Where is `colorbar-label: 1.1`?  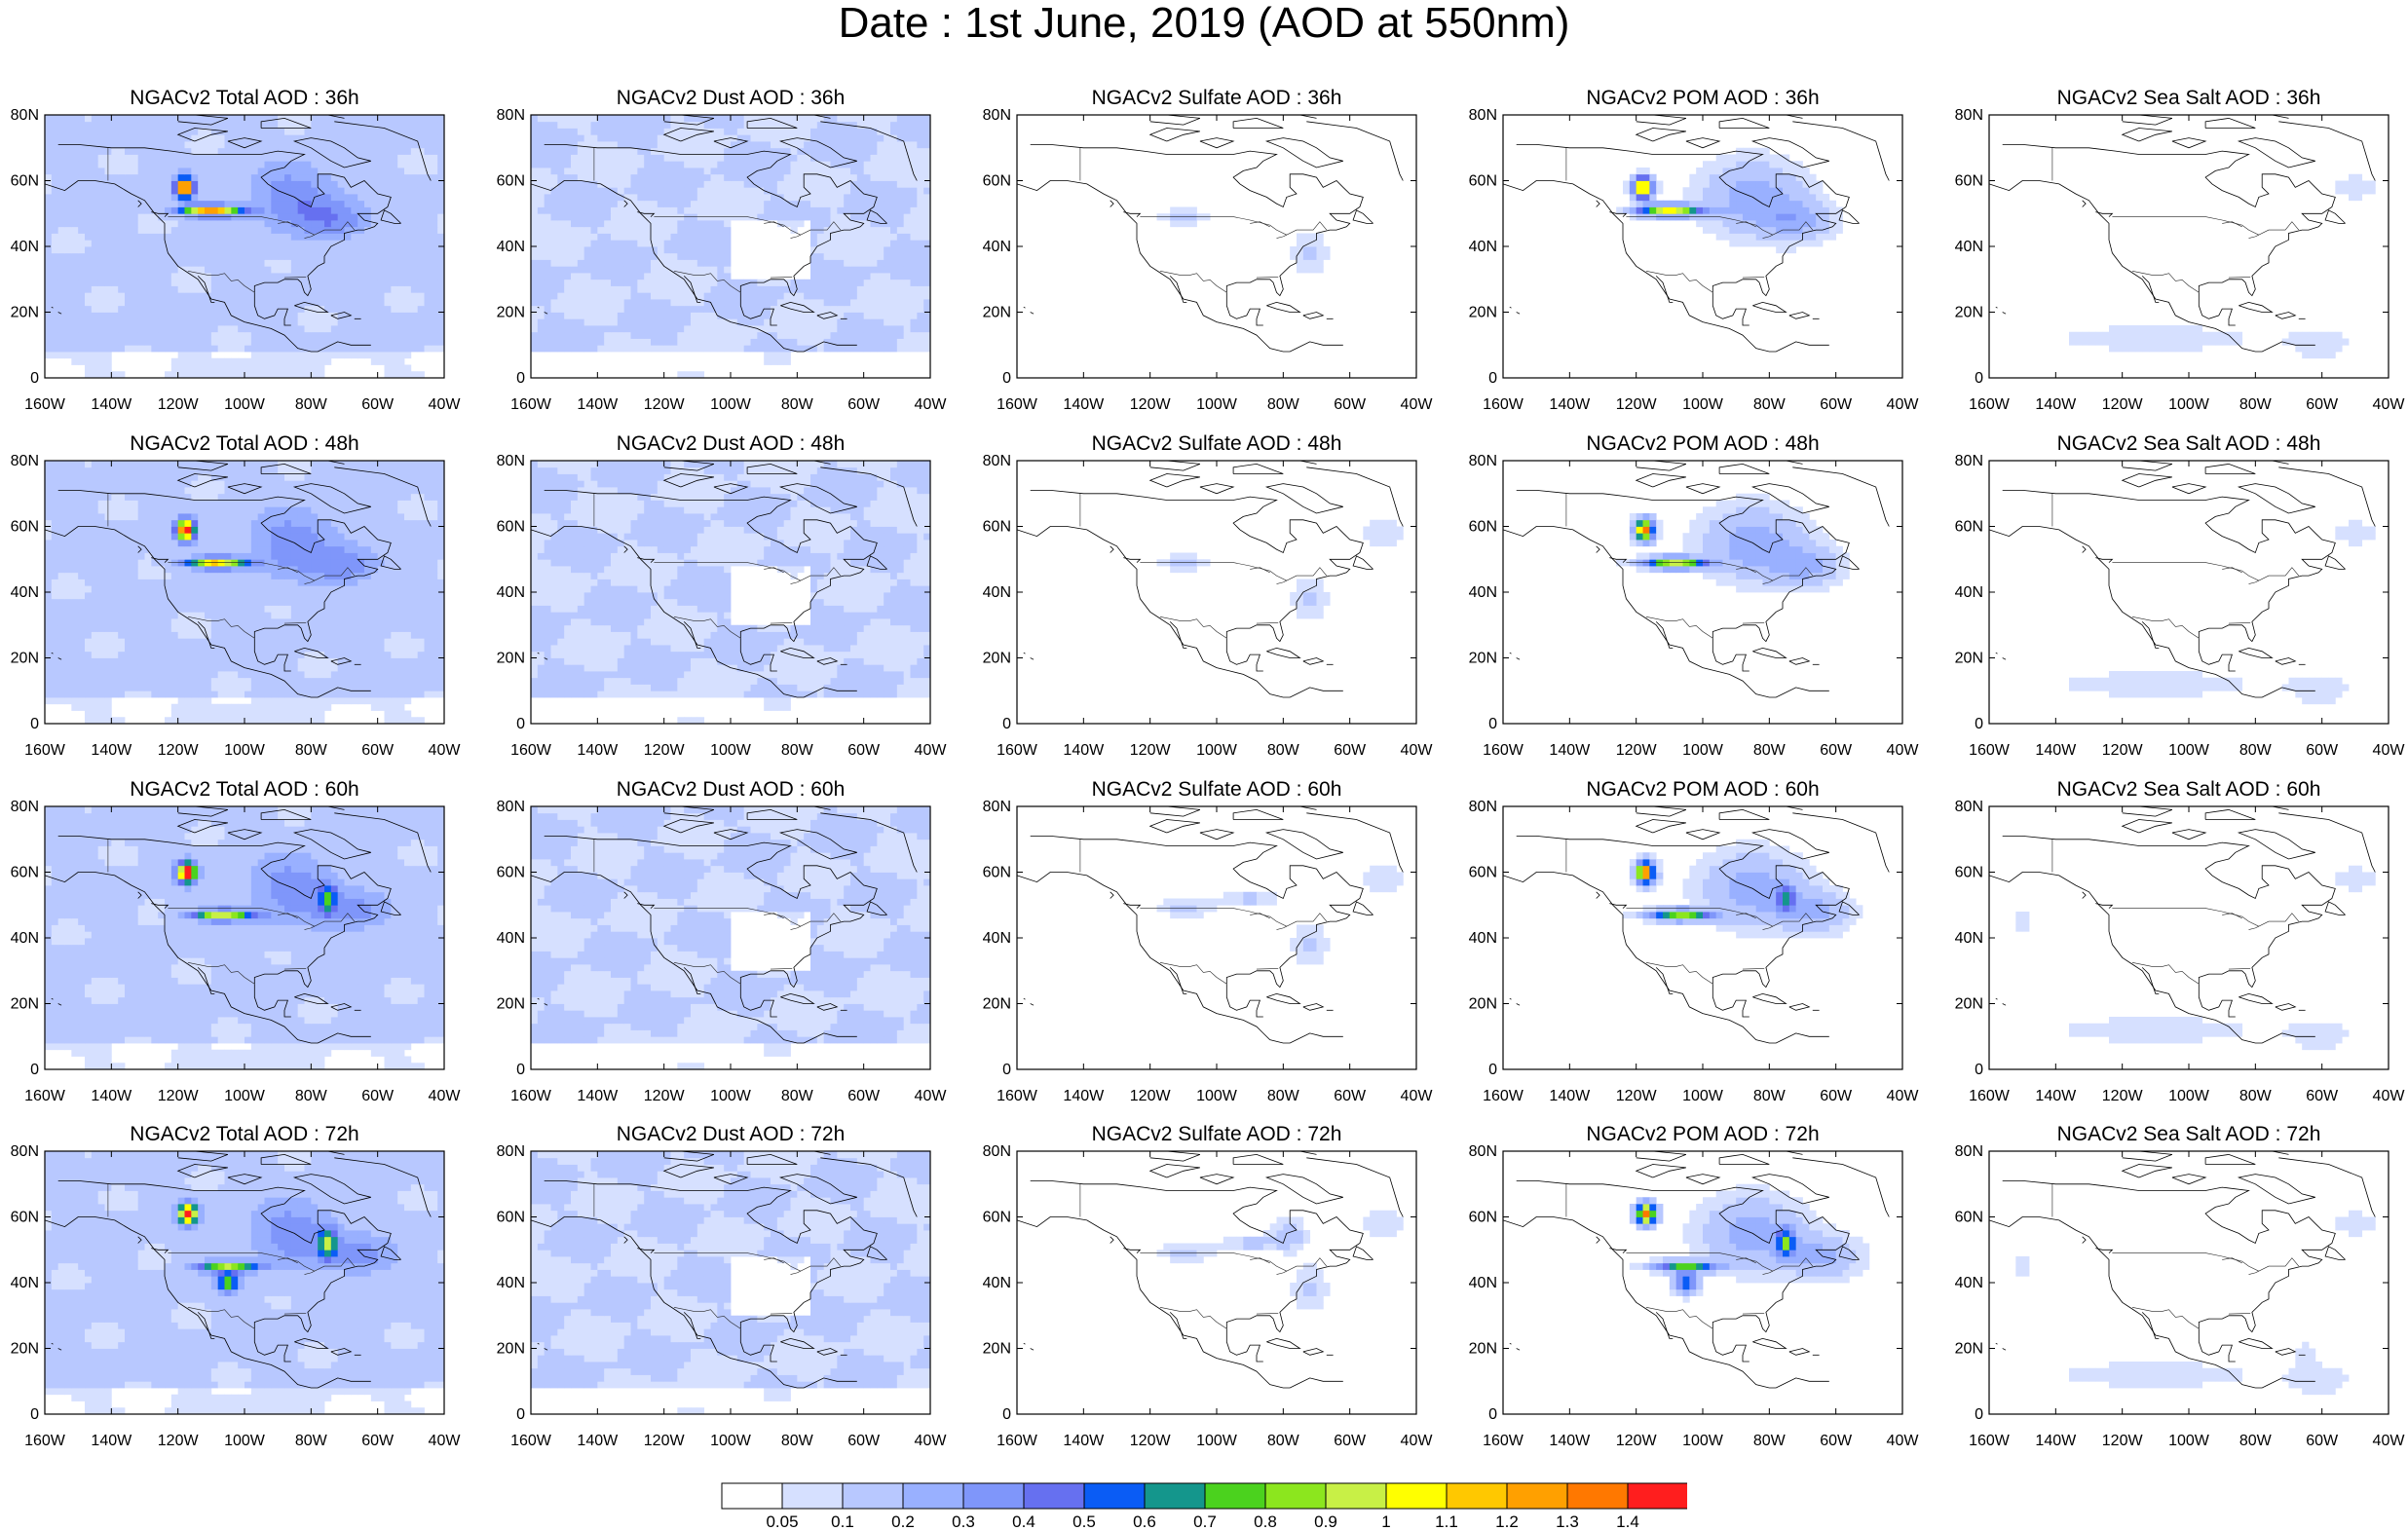
colorbar-label: 1.1 is located at coordinates (1446, 1521).